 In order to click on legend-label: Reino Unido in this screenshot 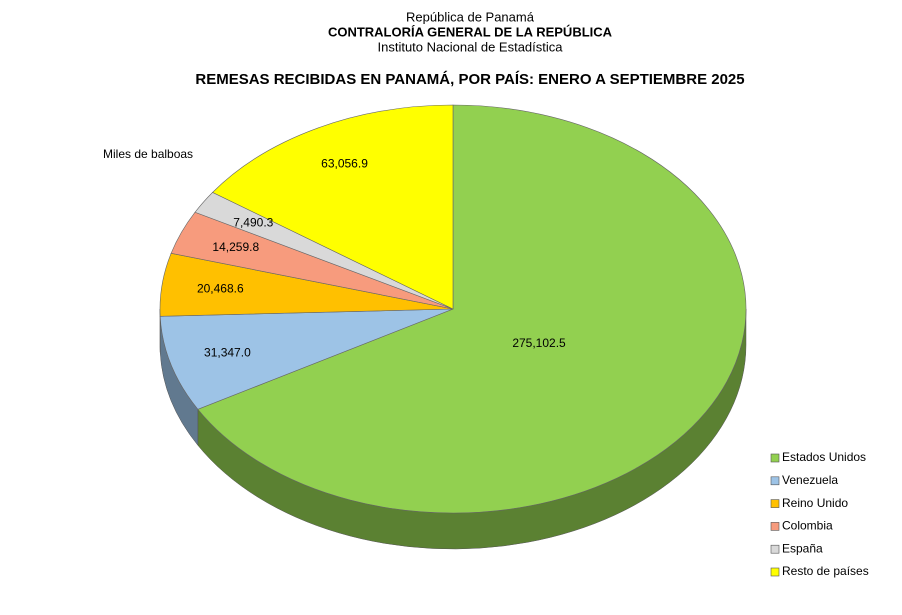, I will do `click(815, 503)`.